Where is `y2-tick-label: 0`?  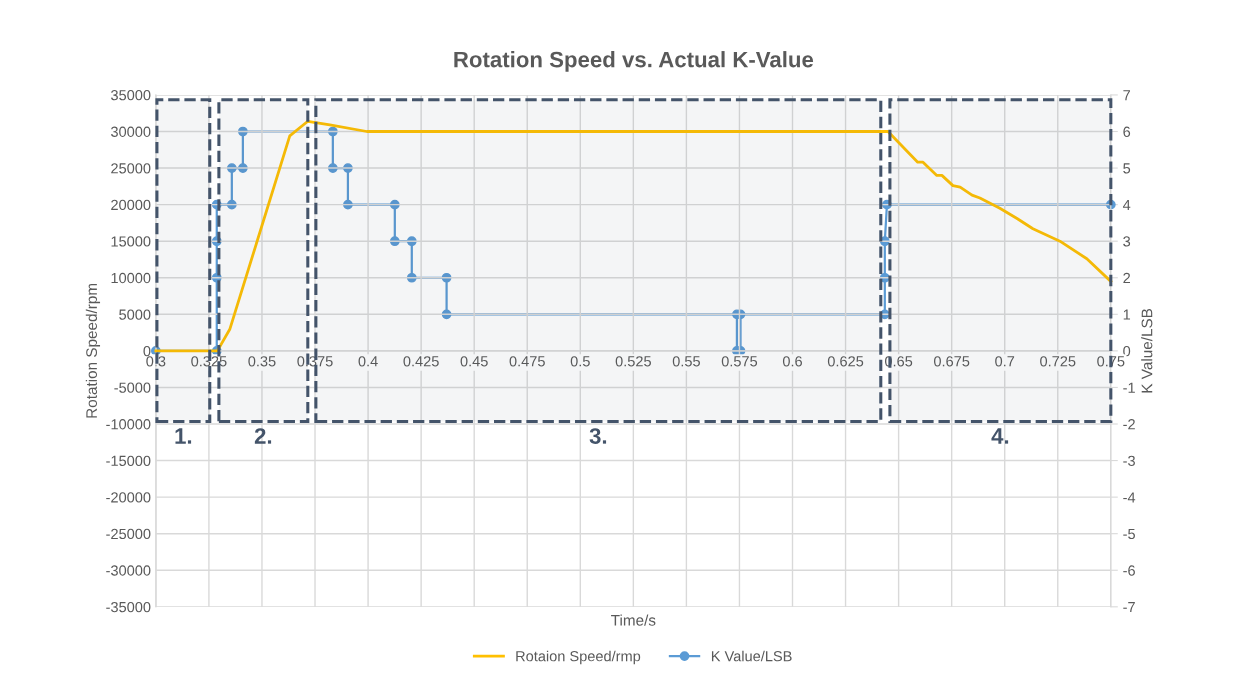 y2-tick-label: 0 is located at coordinates (1127, 351).